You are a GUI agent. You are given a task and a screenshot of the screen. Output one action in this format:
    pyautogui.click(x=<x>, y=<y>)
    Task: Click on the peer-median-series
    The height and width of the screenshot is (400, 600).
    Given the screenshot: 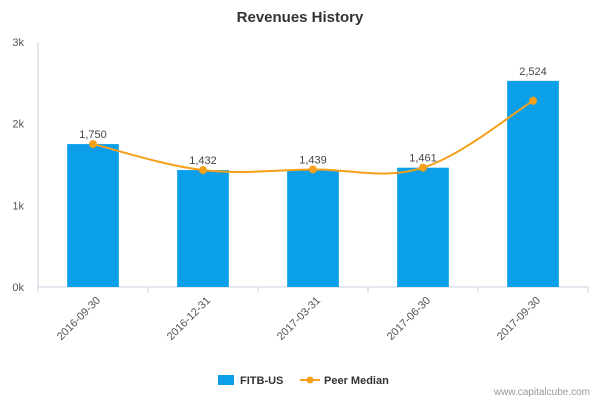 What is the action you would take?
    pyautogui.click(x=313, y=135)
    